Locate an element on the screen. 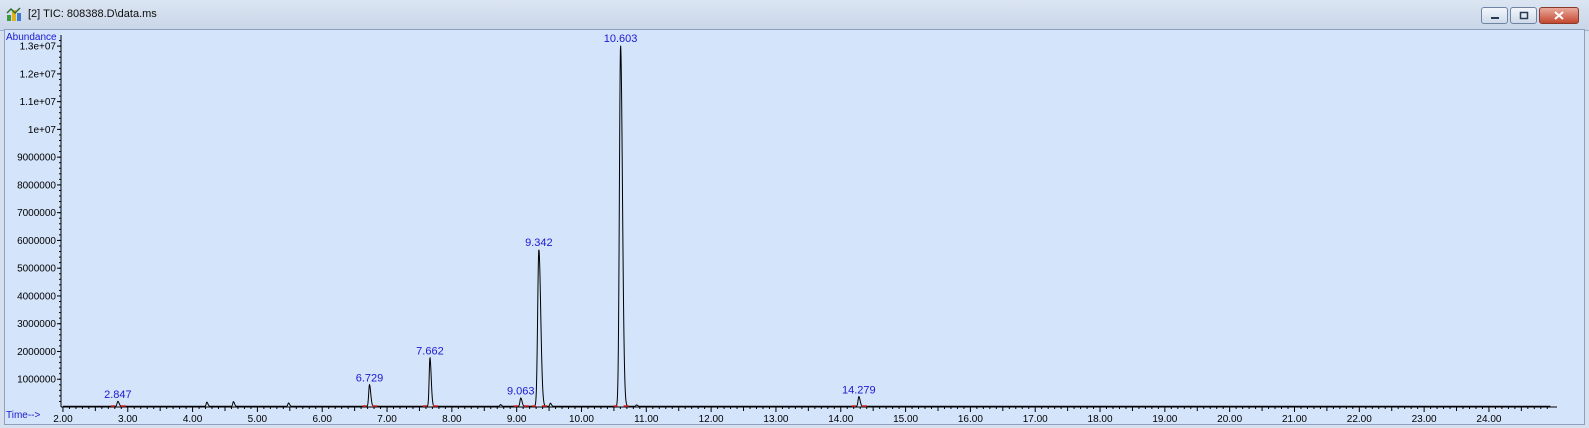 This screenshot has width=1589, height=428. y-tick-label: 2000000 is located at coordinates (36, 352).